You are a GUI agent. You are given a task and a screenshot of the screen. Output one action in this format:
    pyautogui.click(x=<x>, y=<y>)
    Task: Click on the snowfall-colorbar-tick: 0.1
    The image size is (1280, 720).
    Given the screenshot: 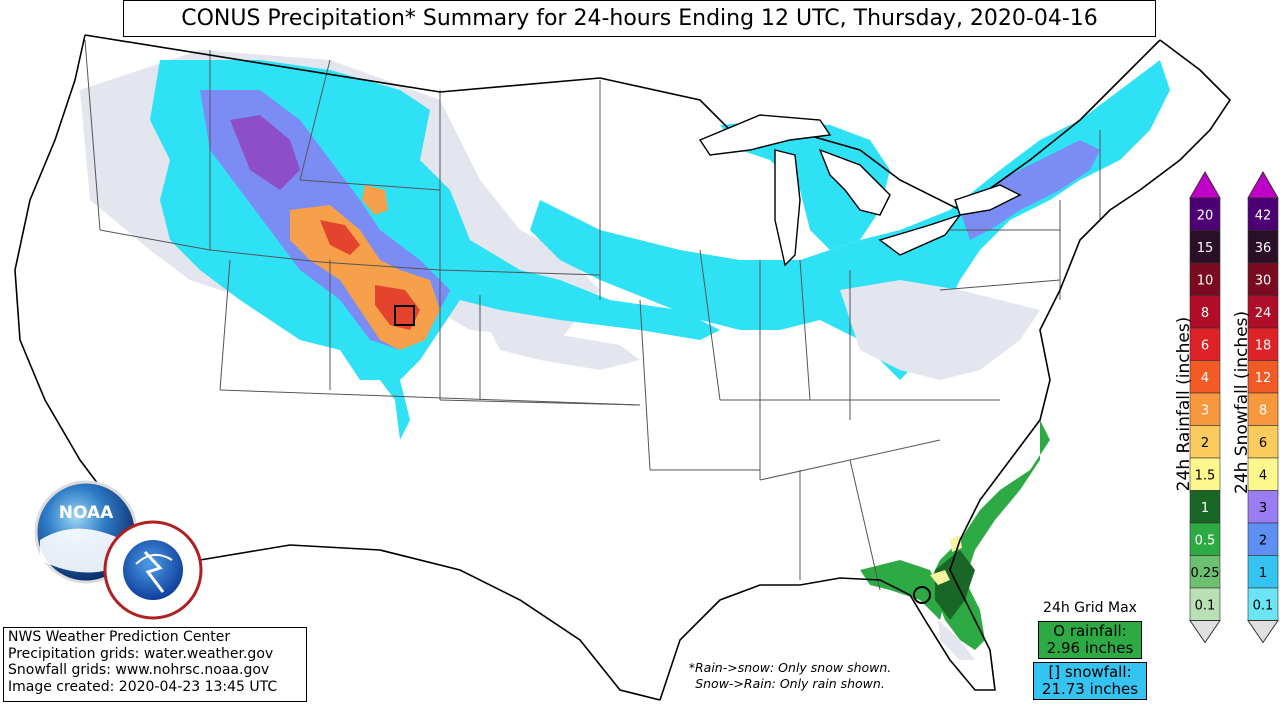 What is the action you would take?
    pyautogui.click(x=1263, y=605)
    